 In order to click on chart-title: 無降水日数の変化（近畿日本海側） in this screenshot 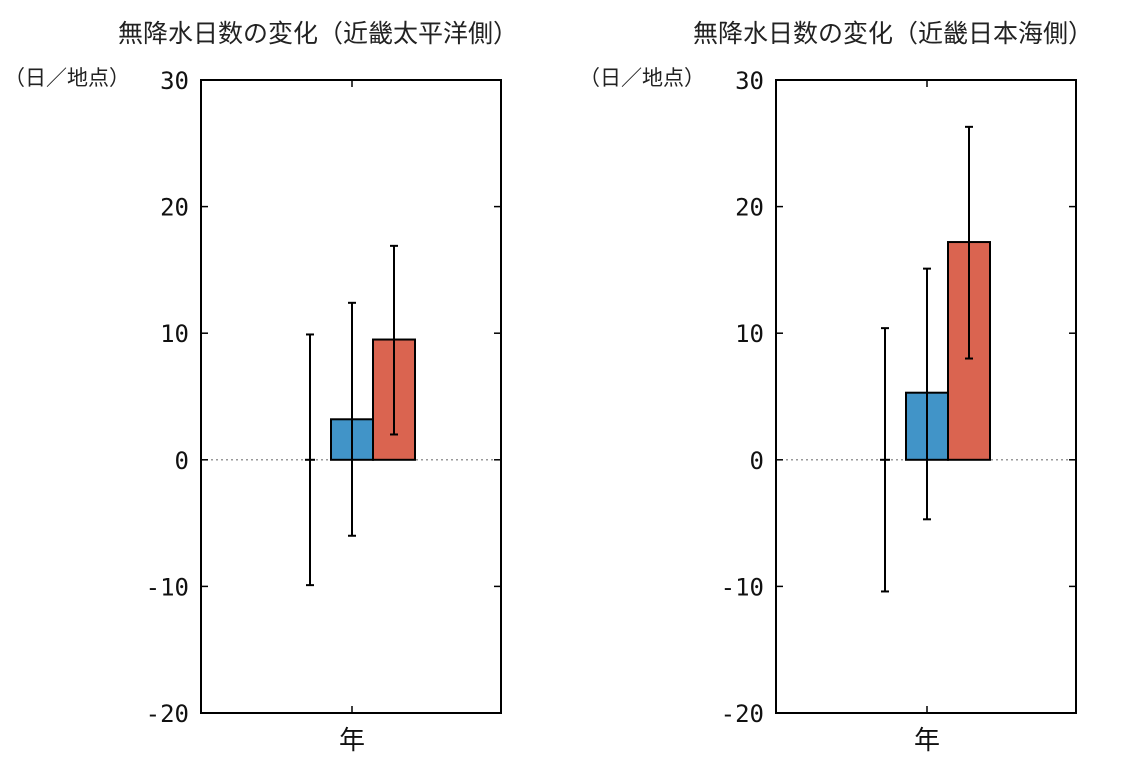, I will do `click(893, 33)`.